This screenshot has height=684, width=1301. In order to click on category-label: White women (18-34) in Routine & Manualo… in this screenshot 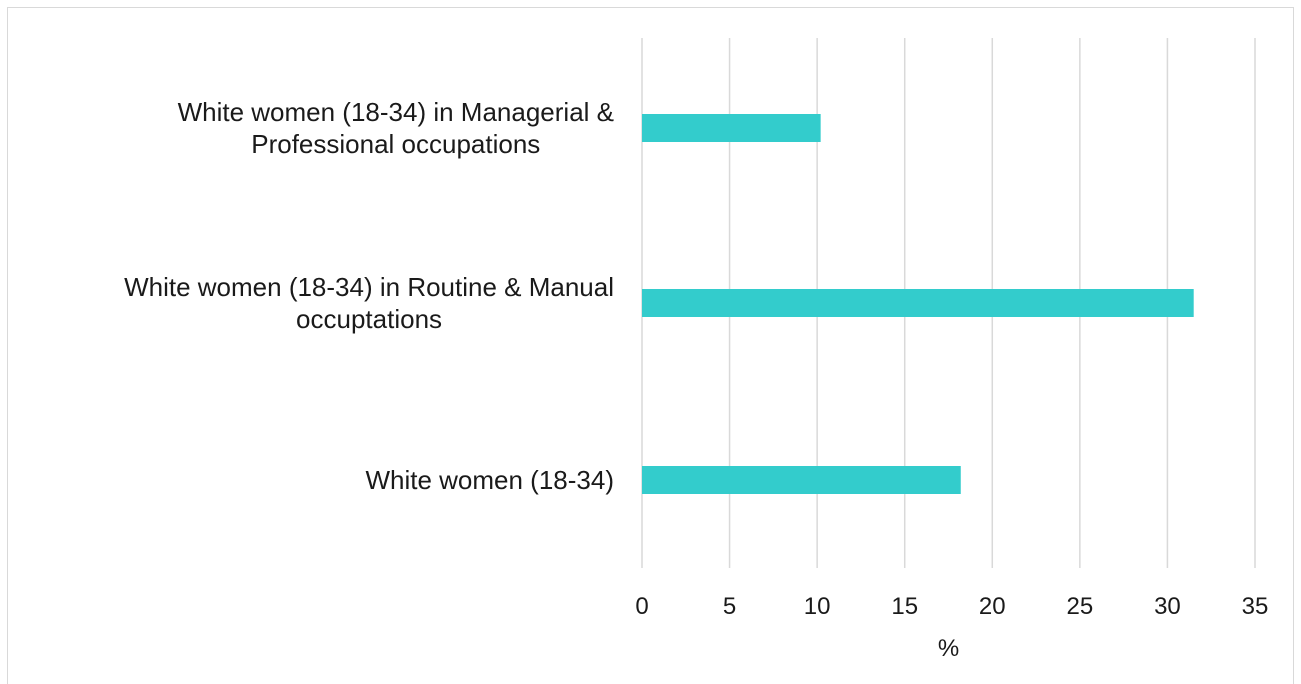, I will do `click(369, 303)`.